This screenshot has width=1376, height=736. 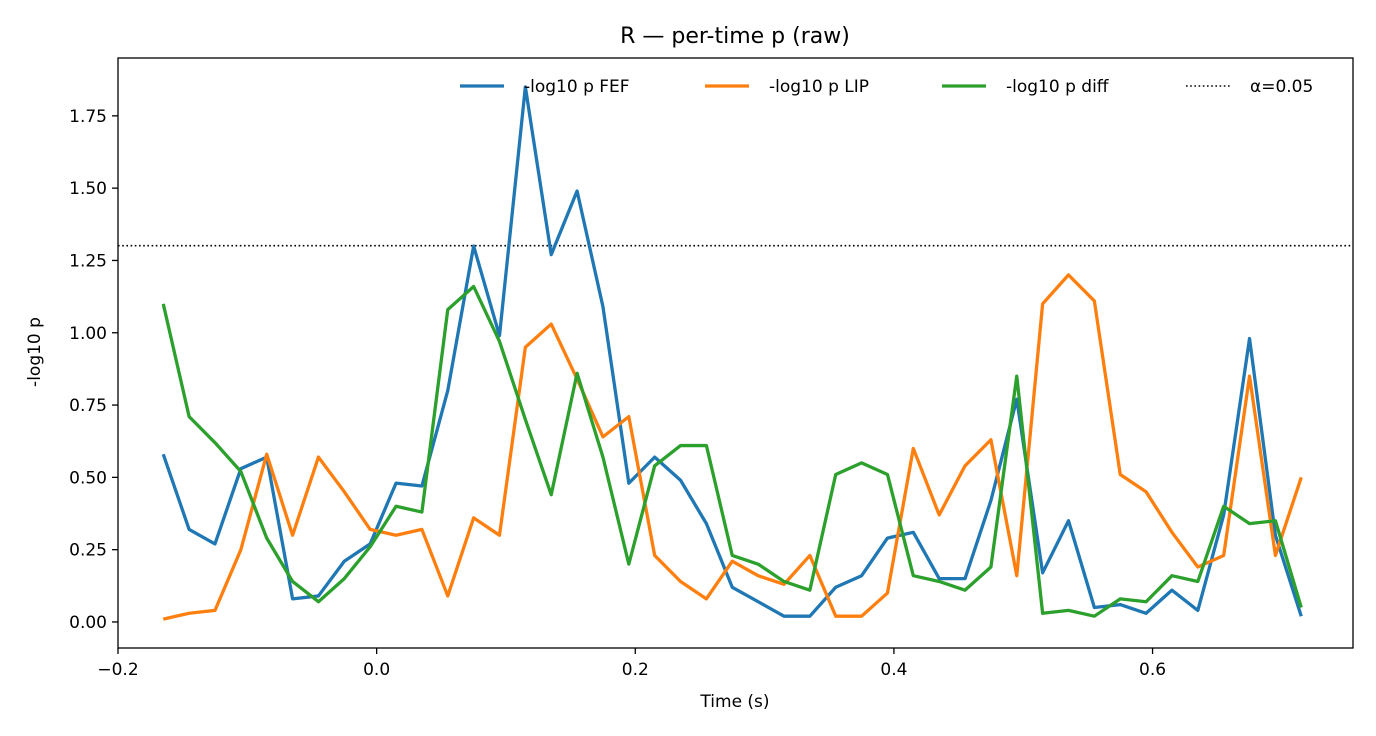 What do you see at coordinates (88, 478) in the screenshot?
I see `y-tick-label: 0.50` at bounding box center [88, 478].